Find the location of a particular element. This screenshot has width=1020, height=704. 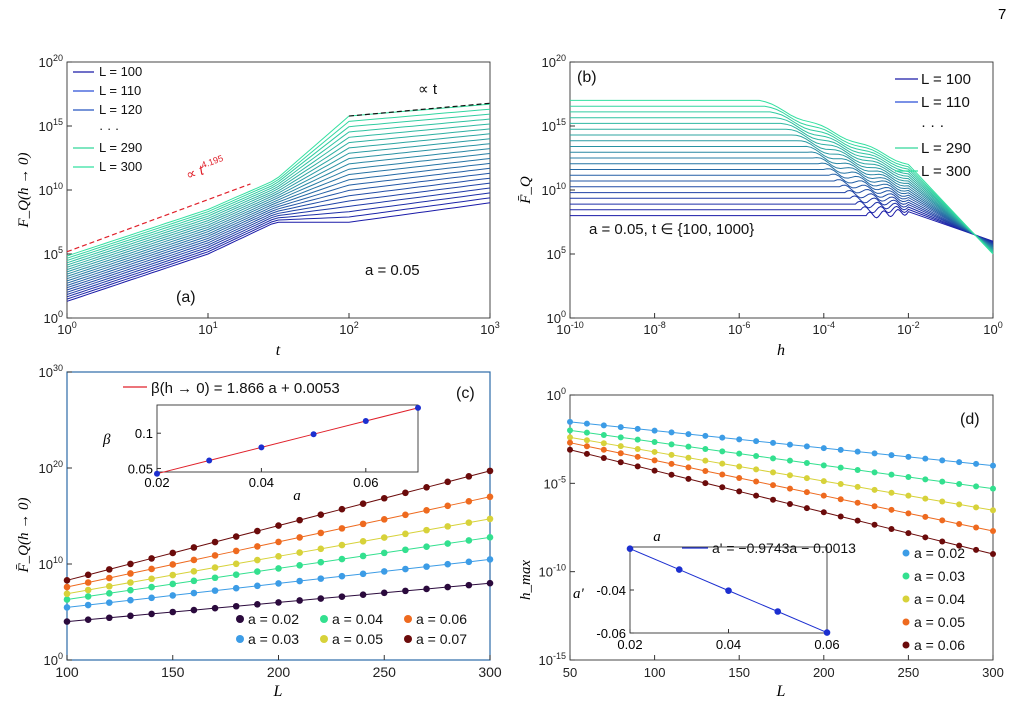

y-axis-label: F_Q(h → 0) is located at coordinates (24, 191).